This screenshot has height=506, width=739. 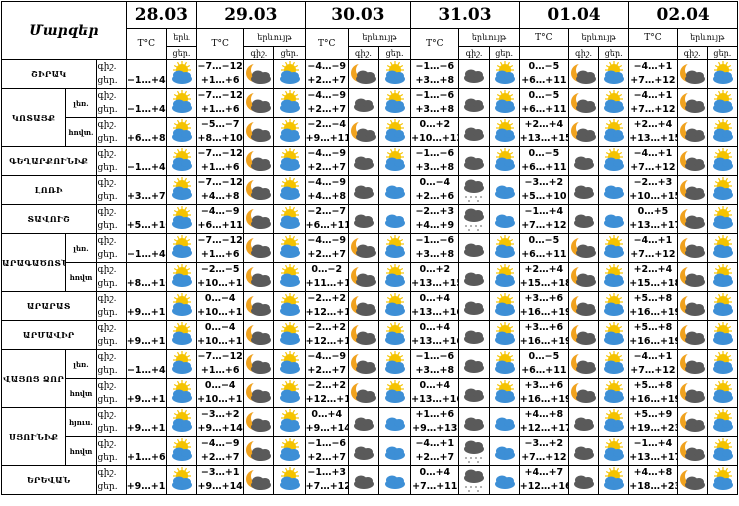 I want to click on night-temp: +2…+4, so click(x=653, y=269).